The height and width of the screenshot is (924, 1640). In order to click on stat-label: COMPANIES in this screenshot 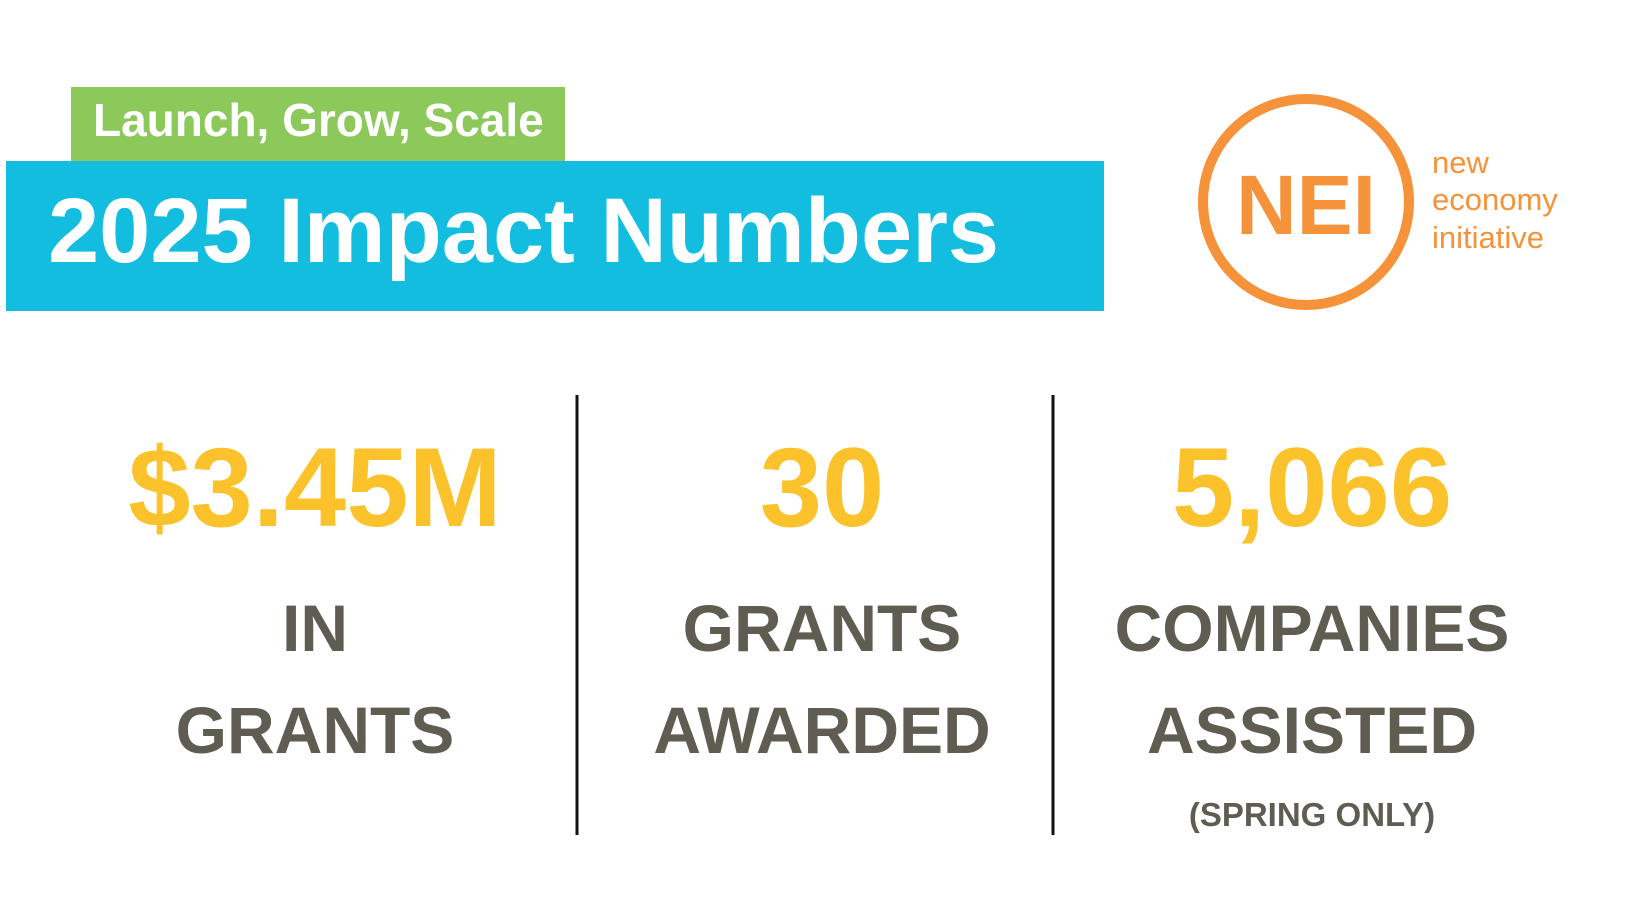, I will do `click(1312, 628)`.